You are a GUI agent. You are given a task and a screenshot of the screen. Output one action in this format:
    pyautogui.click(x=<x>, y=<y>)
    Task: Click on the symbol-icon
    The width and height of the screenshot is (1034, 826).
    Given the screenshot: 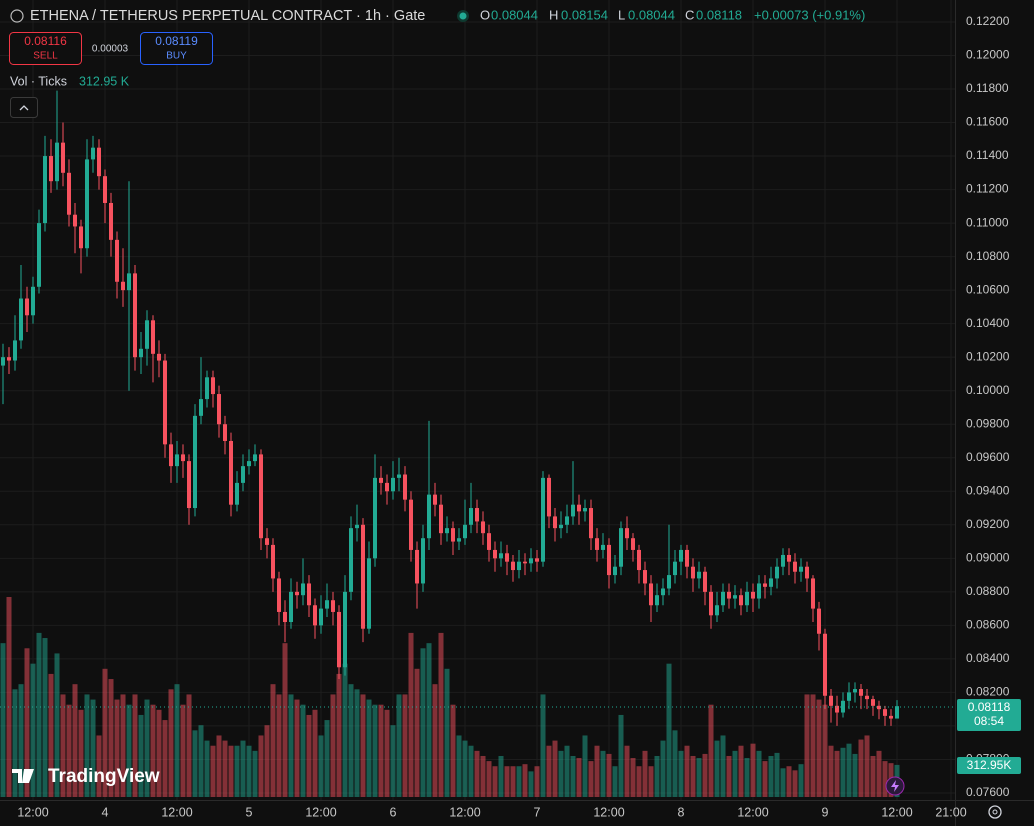 What is the action you would take?
    pyautogui.click(x=17, y=16)
    